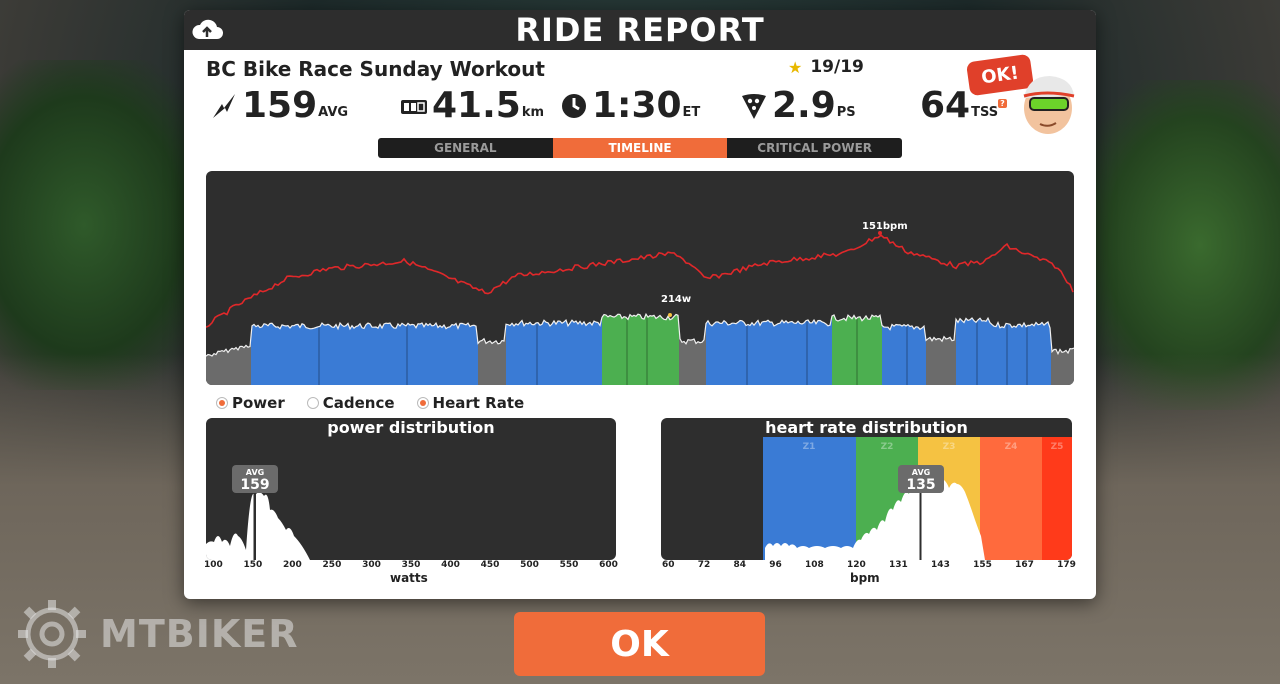  Describe the element at coordinates (676, 299) in the screenshot. I see `power-peak-label: 214w` at that location.